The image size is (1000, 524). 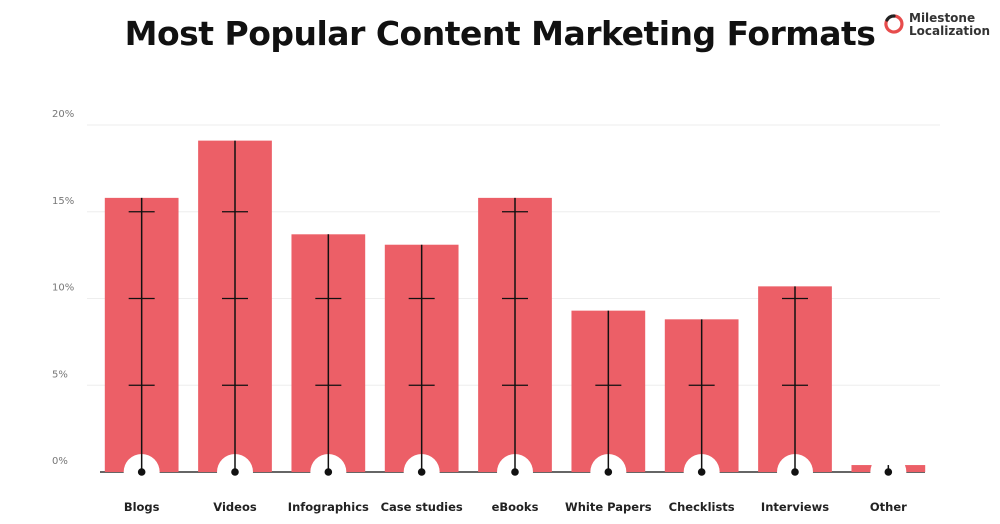 I want to click on brand-logo: Milestone Localization, so click(x=937, y=25).